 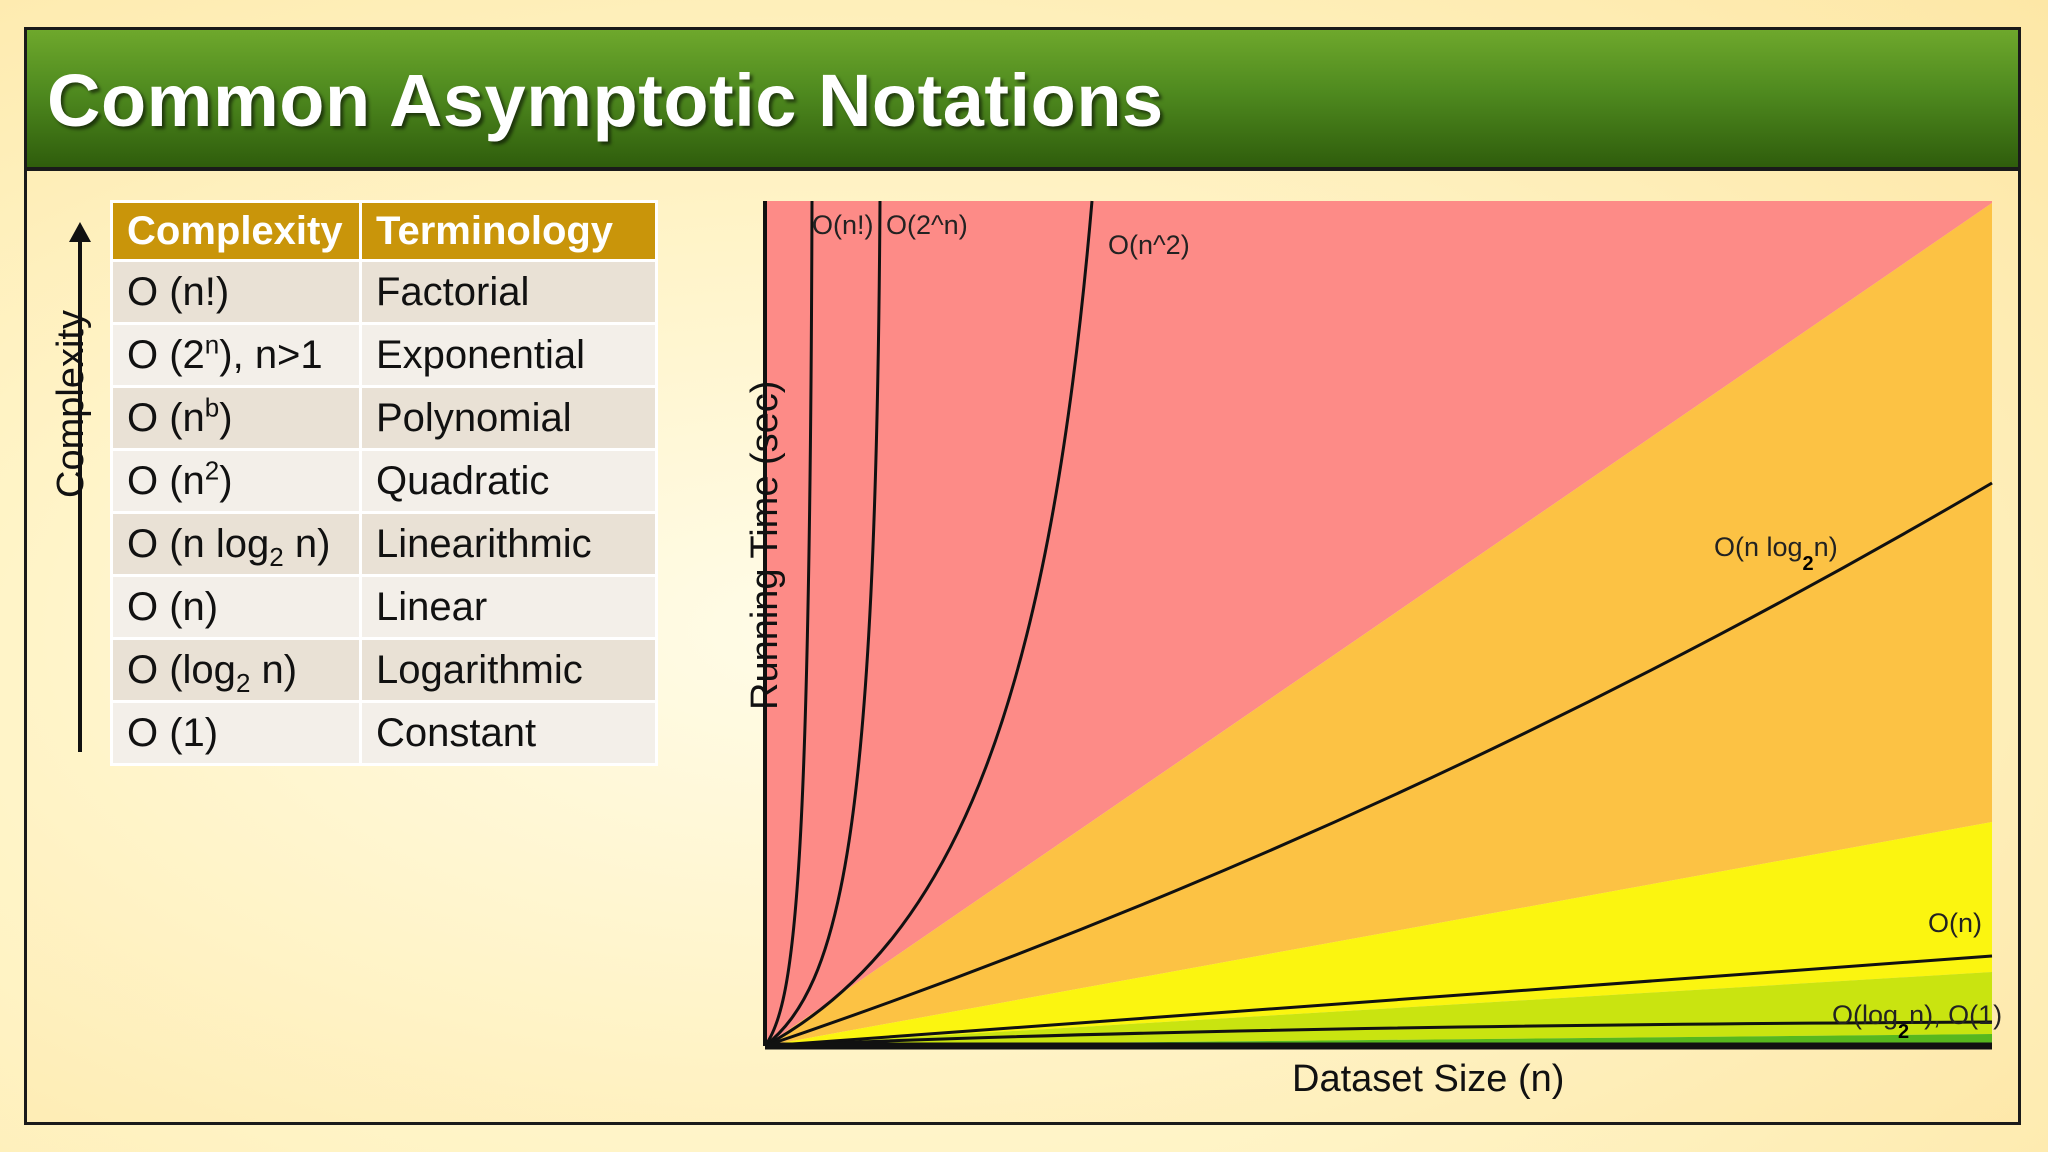 I want to click on title-bar: Common Asymptotic Notations, so click(x=1022, y=100).